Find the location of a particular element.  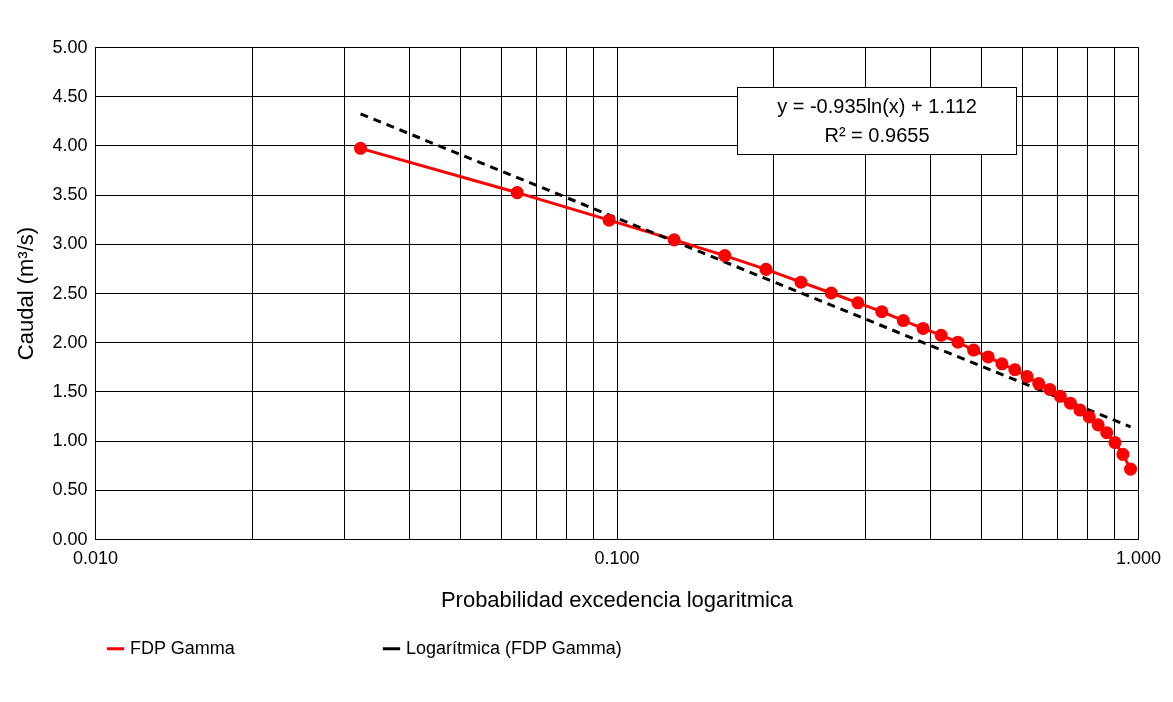

y-axis-title: Caudal (m³/s) is located at coordinates (26, 293).